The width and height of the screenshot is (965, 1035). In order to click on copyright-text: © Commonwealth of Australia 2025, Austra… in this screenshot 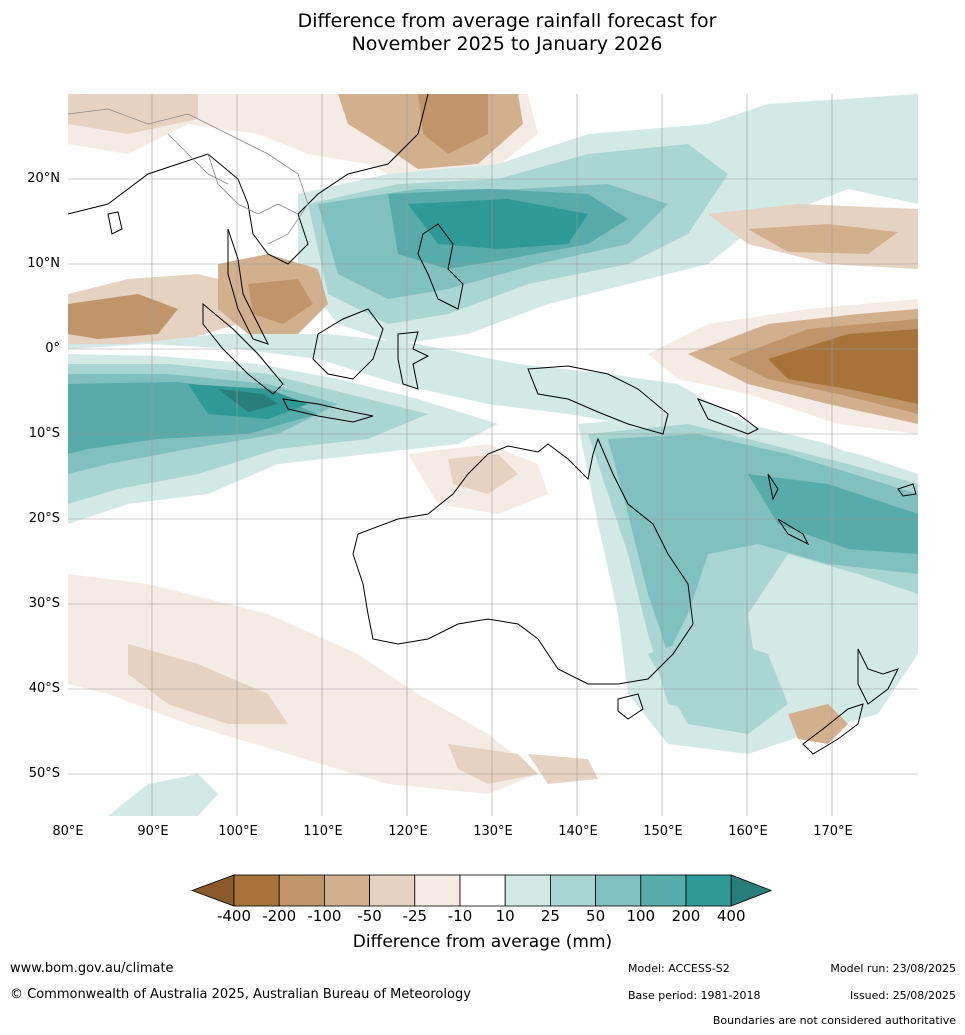, I will do `click(240, 994)`.